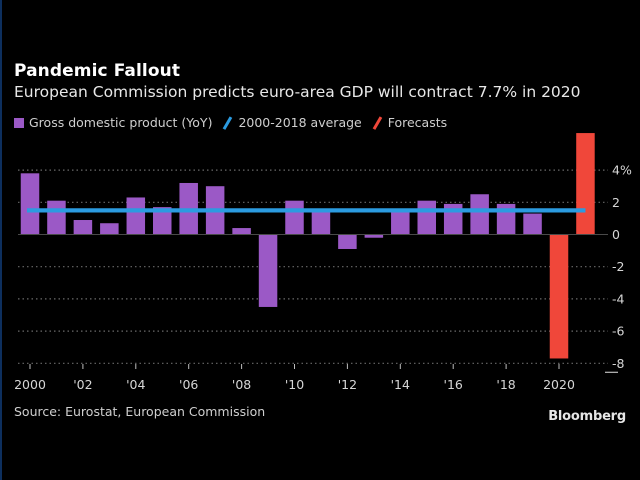  I want to click on x-tick-label: '10, so click(294, 384).